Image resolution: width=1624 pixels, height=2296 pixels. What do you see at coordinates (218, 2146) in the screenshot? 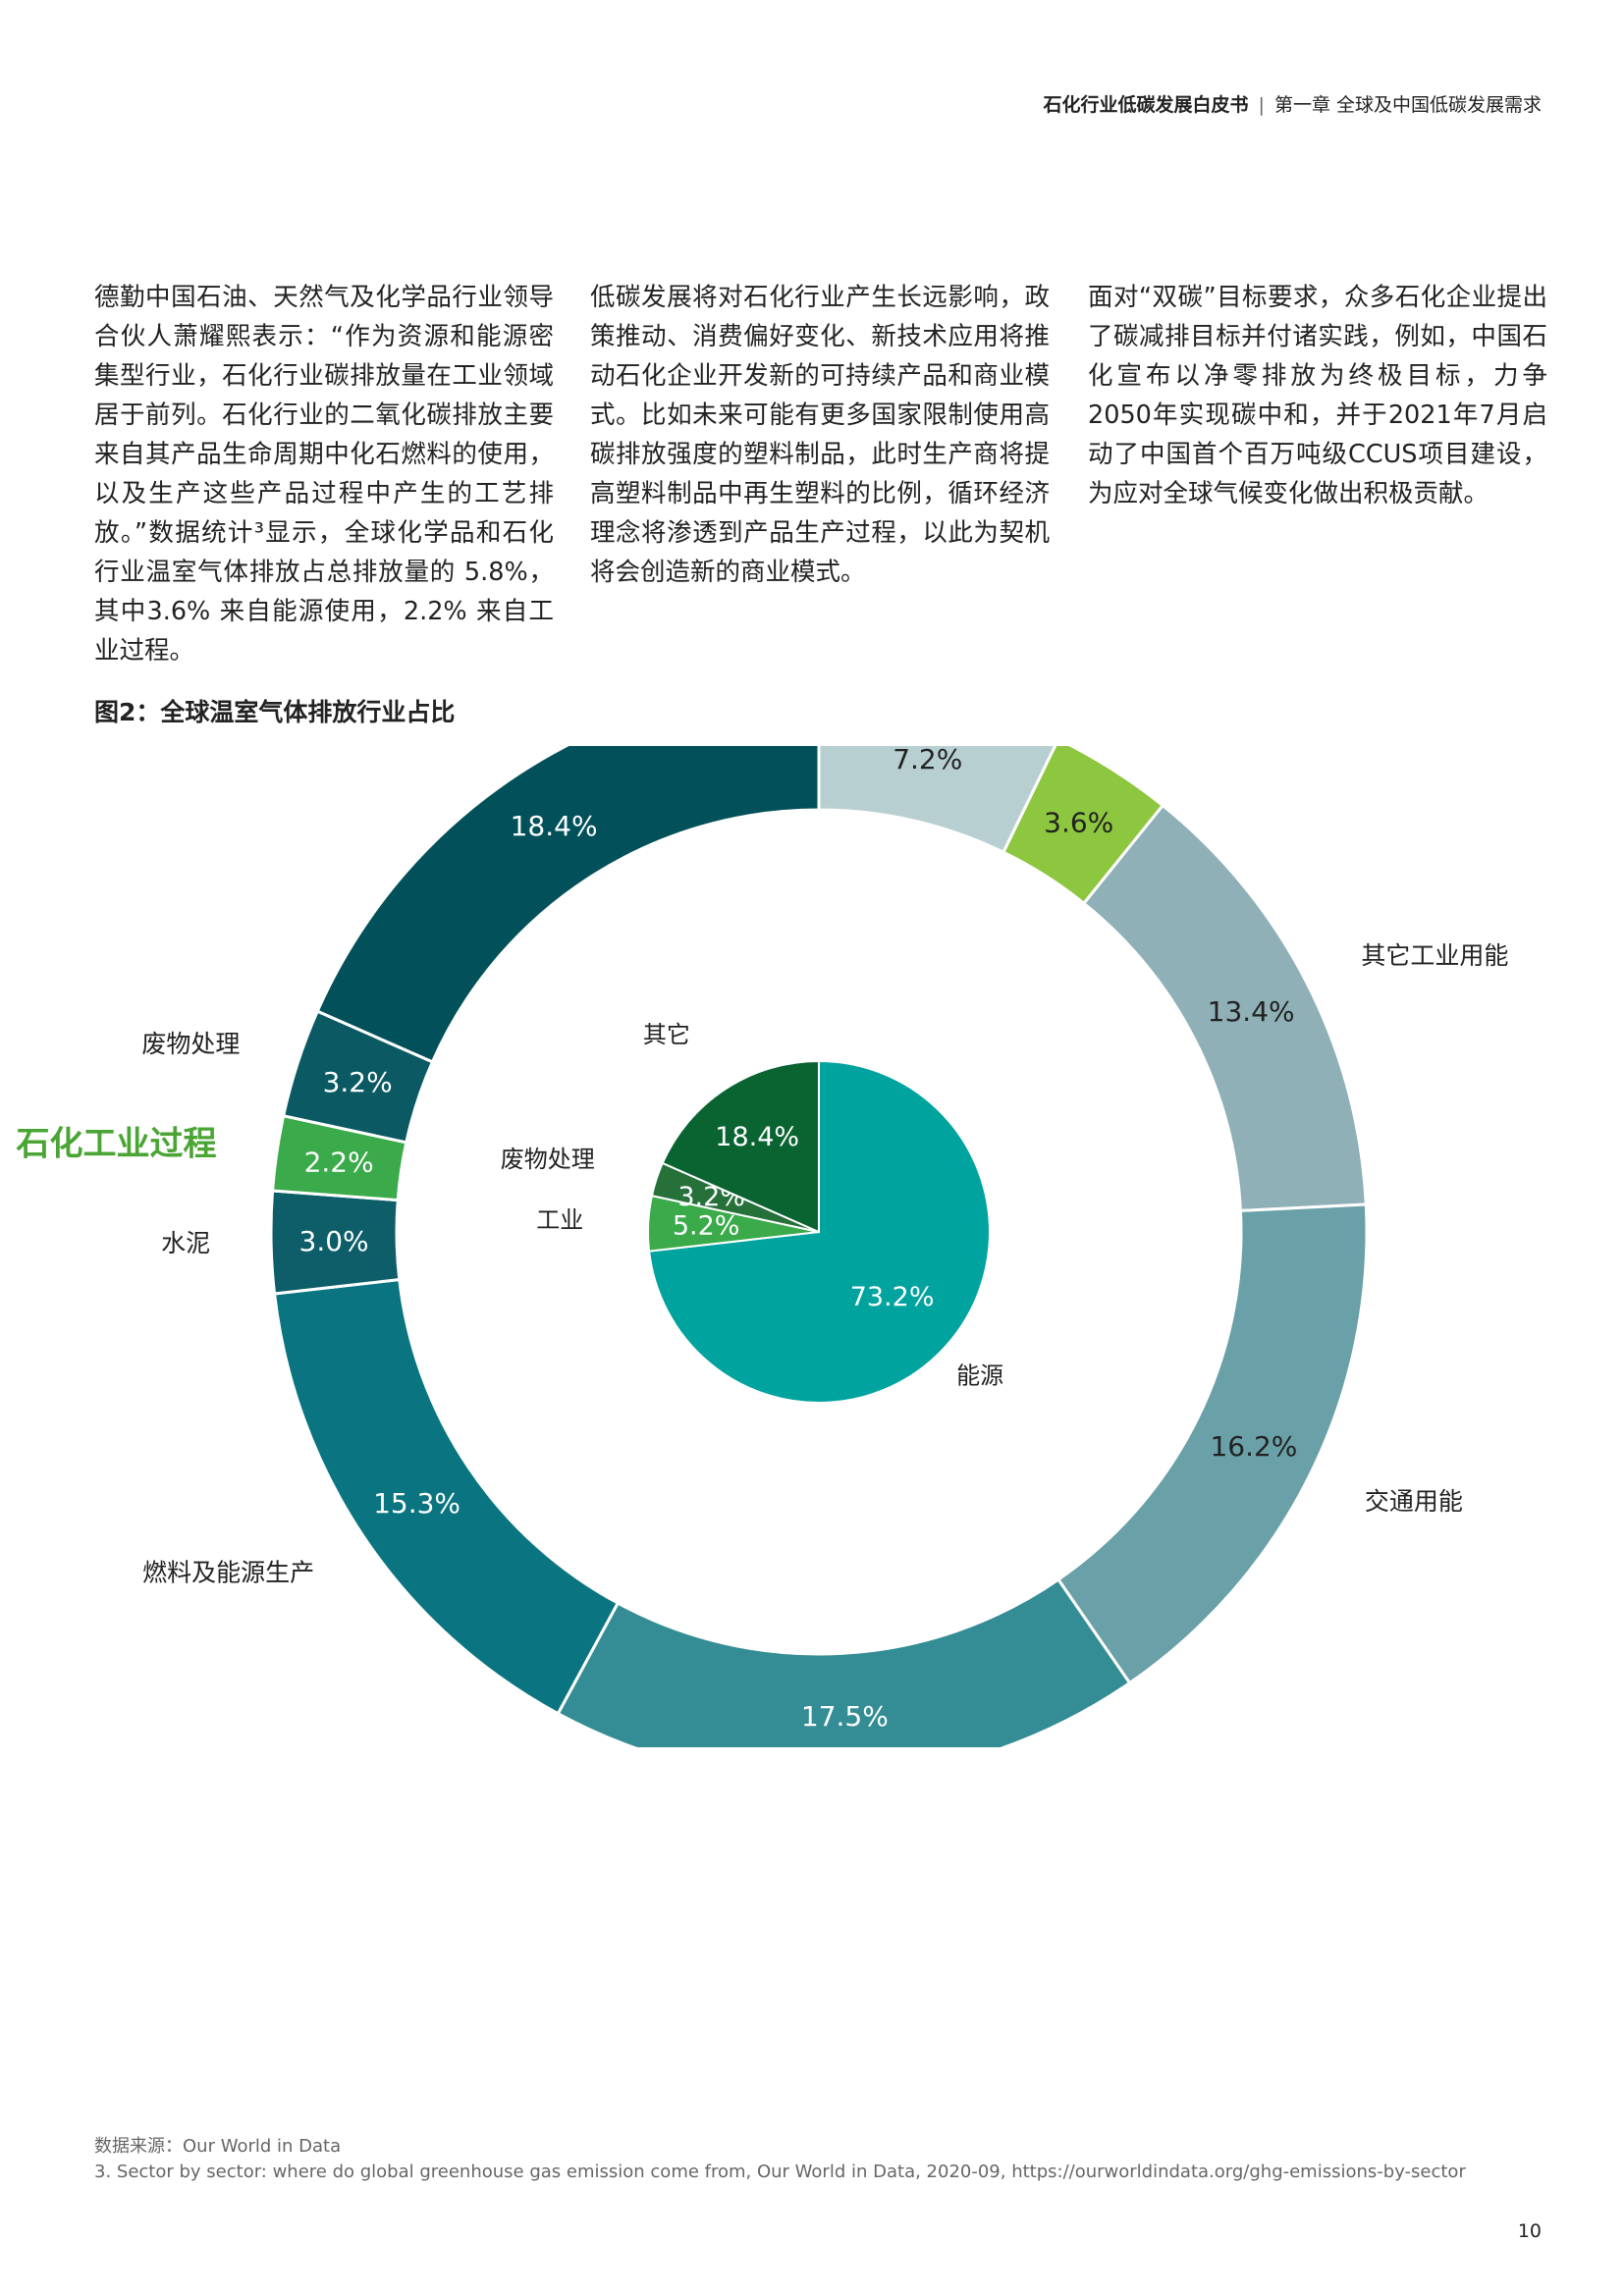
I see `data-source: 数据来源：Our World in Data` at bounding box center [218, 2146].